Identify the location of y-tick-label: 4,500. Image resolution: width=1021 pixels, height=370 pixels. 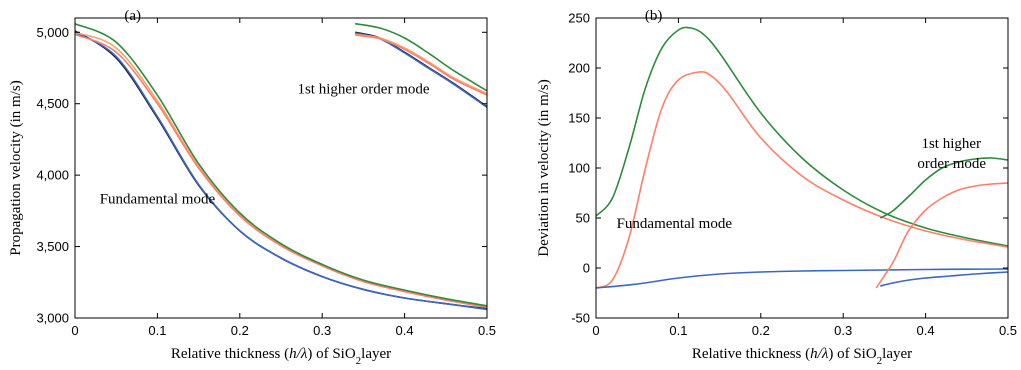
(52, 103).